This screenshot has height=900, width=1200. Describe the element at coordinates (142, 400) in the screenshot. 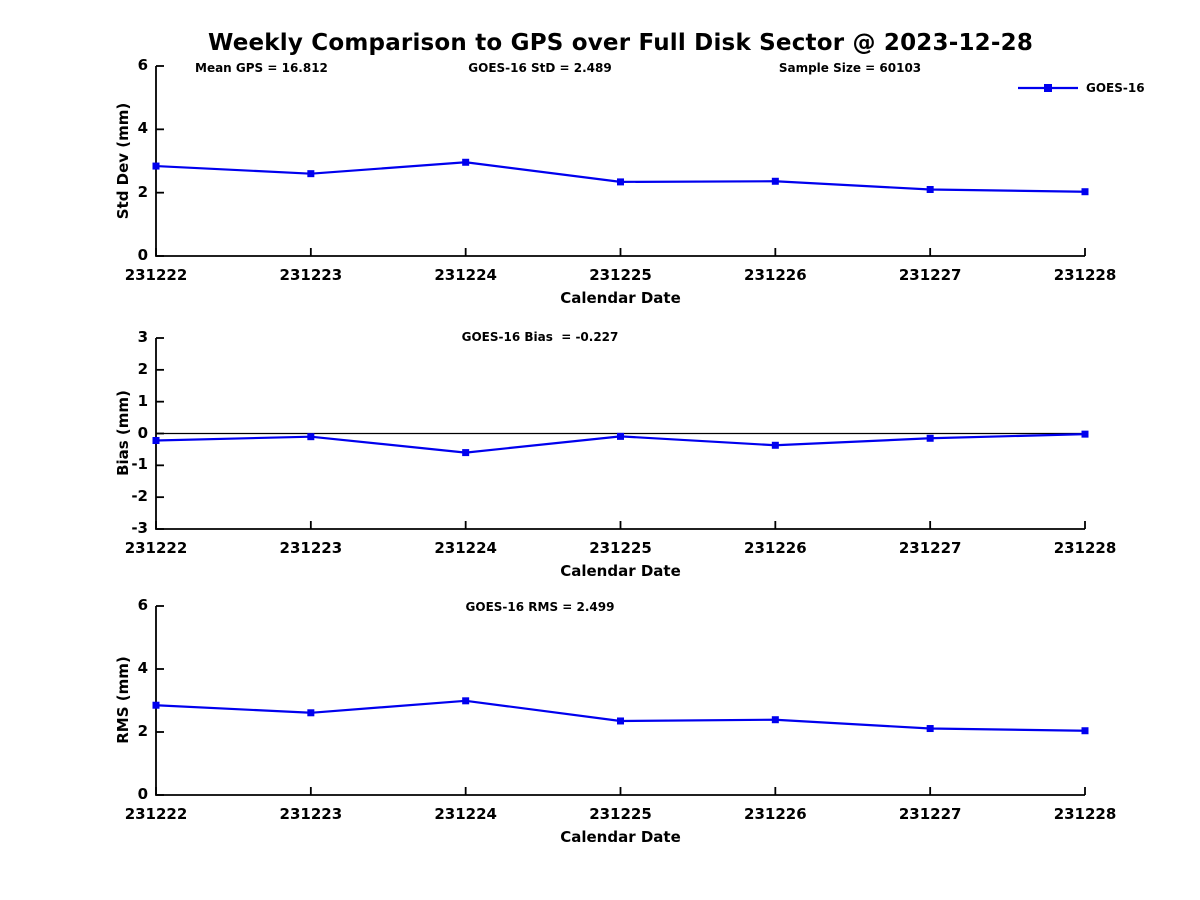

I see `y-tick-label: 1` at that location.